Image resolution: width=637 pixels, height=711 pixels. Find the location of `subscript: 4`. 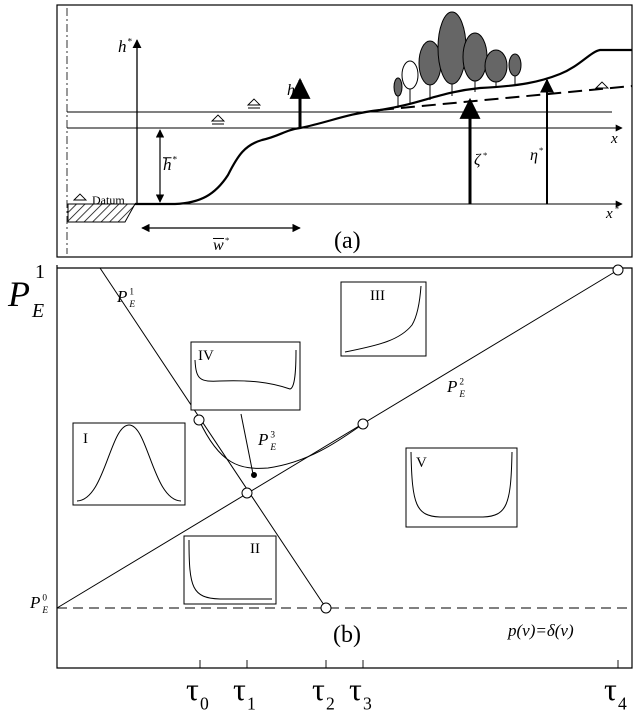

subscript: 4 is located at coordinates (622, 702).